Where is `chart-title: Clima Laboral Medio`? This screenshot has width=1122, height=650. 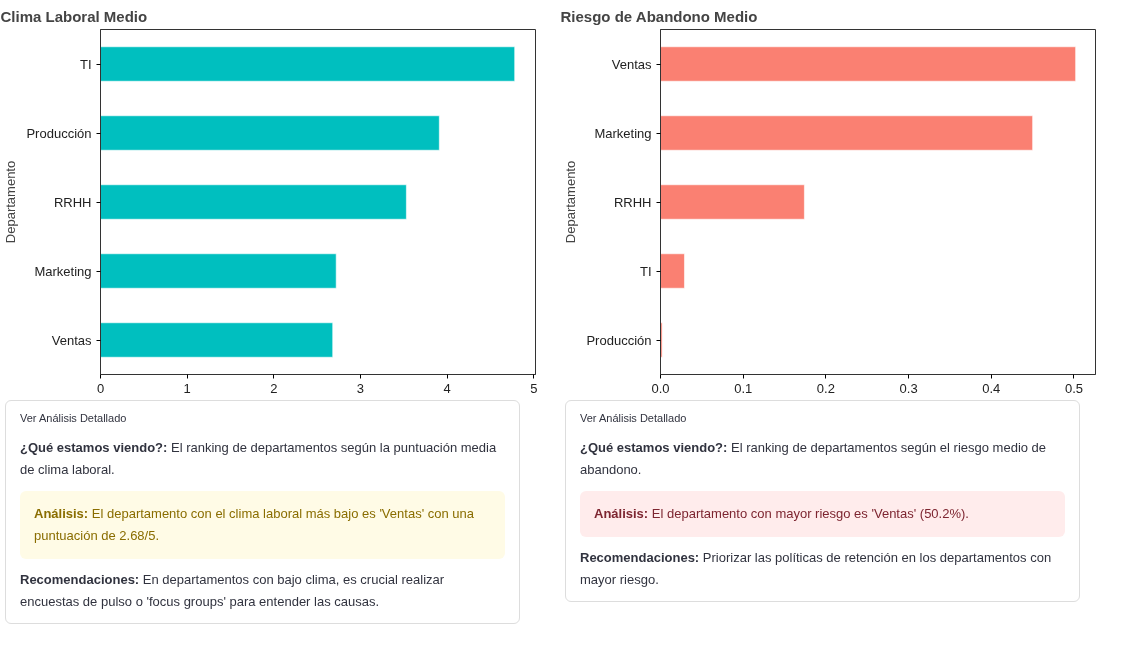
chart-title: Clima Laboral Medio is located at coordinates (74, 16).